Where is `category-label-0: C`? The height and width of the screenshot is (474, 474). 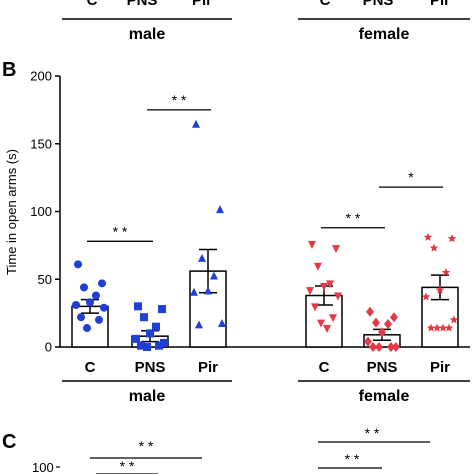 category-label-0: C is located at coordinates (90, 367).